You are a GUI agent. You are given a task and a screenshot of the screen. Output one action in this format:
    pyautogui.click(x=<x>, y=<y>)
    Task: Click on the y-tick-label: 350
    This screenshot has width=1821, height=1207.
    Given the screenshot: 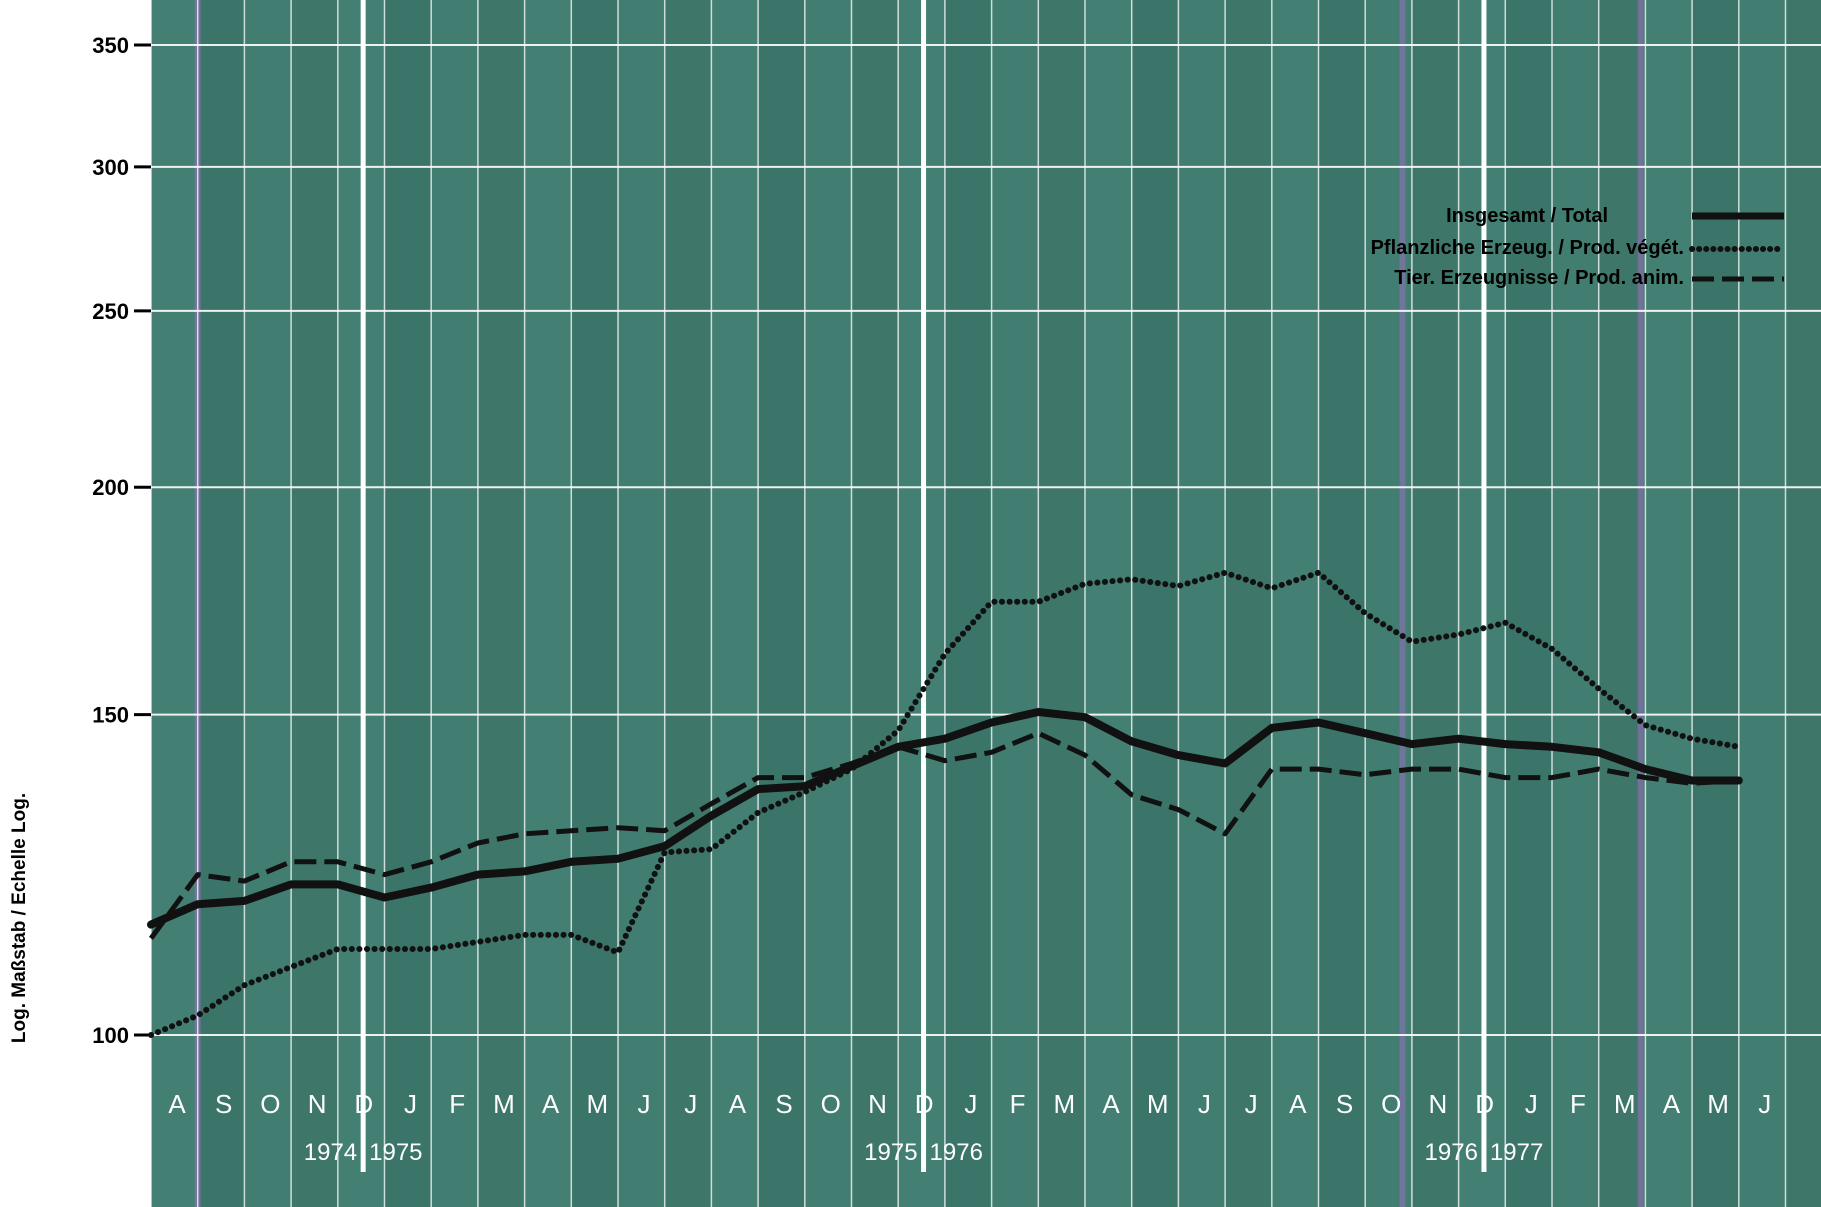 What is the action you would take?
    pyautogui.click(x=110, y=45)
    